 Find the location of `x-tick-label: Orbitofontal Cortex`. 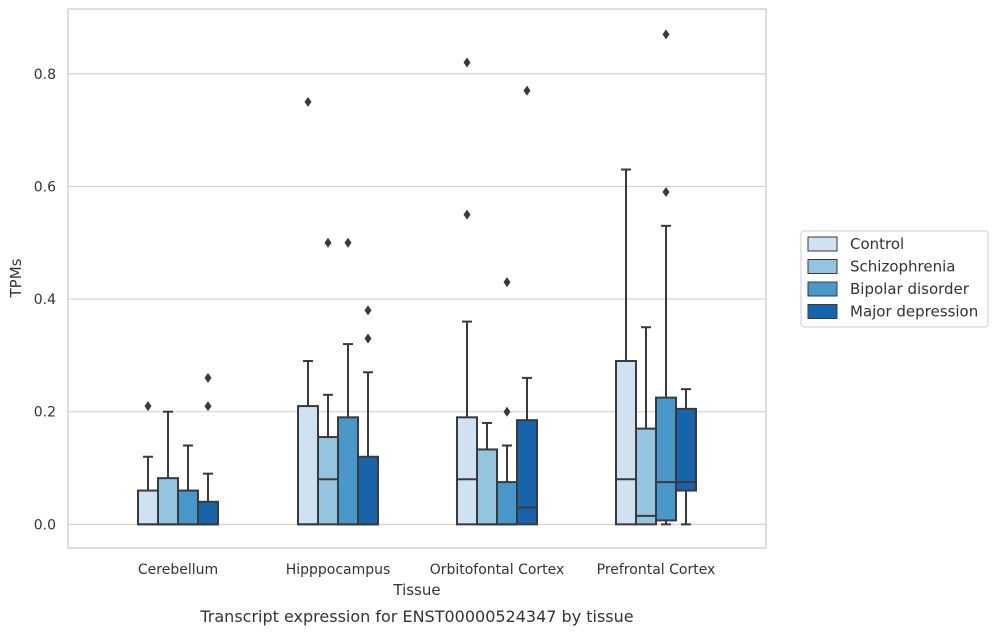

x-tick-label: Orbitofontal Cortex is located at coordinates (497, 570).